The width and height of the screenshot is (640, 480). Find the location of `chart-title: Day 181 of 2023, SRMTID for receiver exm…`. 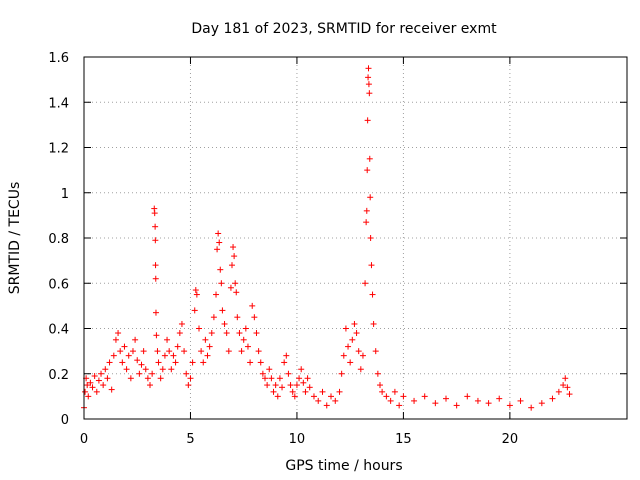

chart-title: Day 181 of 2023, SRMTID for receiver exm… is located at coordinates (344, 29).